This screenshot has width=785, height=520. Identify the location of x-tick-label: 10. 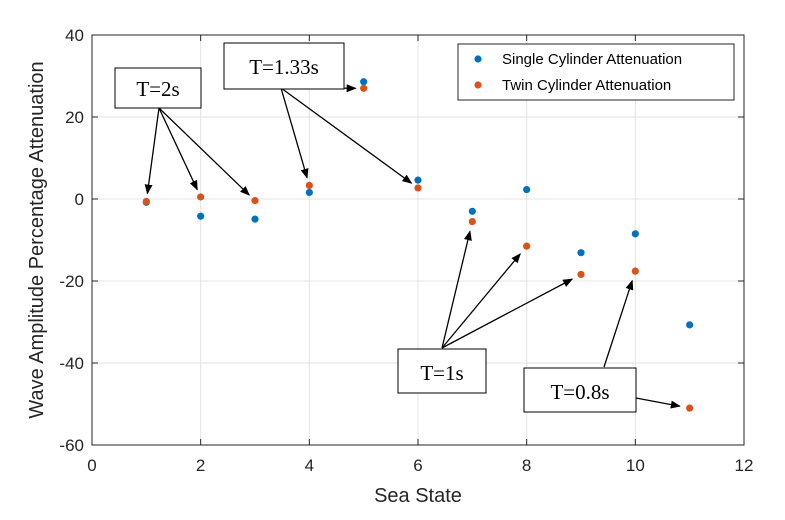
(635, 465).